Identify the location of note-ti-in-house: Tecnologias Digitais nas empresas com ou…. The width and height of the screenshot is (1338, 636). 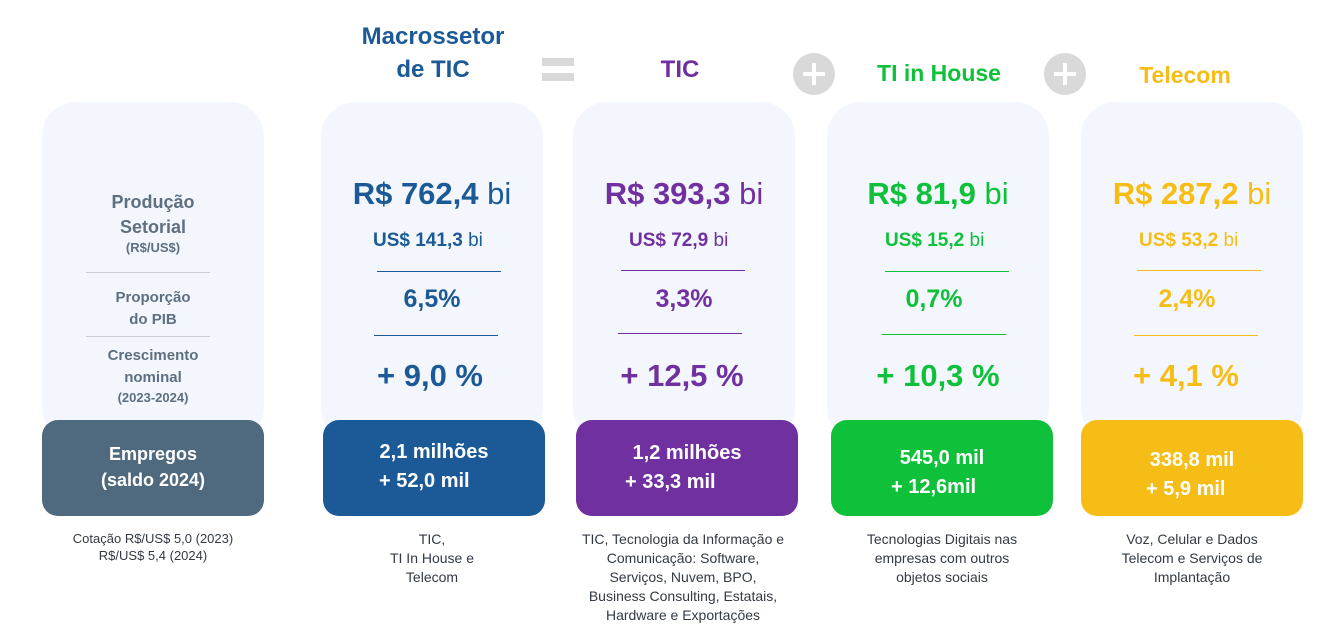
(942, 558).